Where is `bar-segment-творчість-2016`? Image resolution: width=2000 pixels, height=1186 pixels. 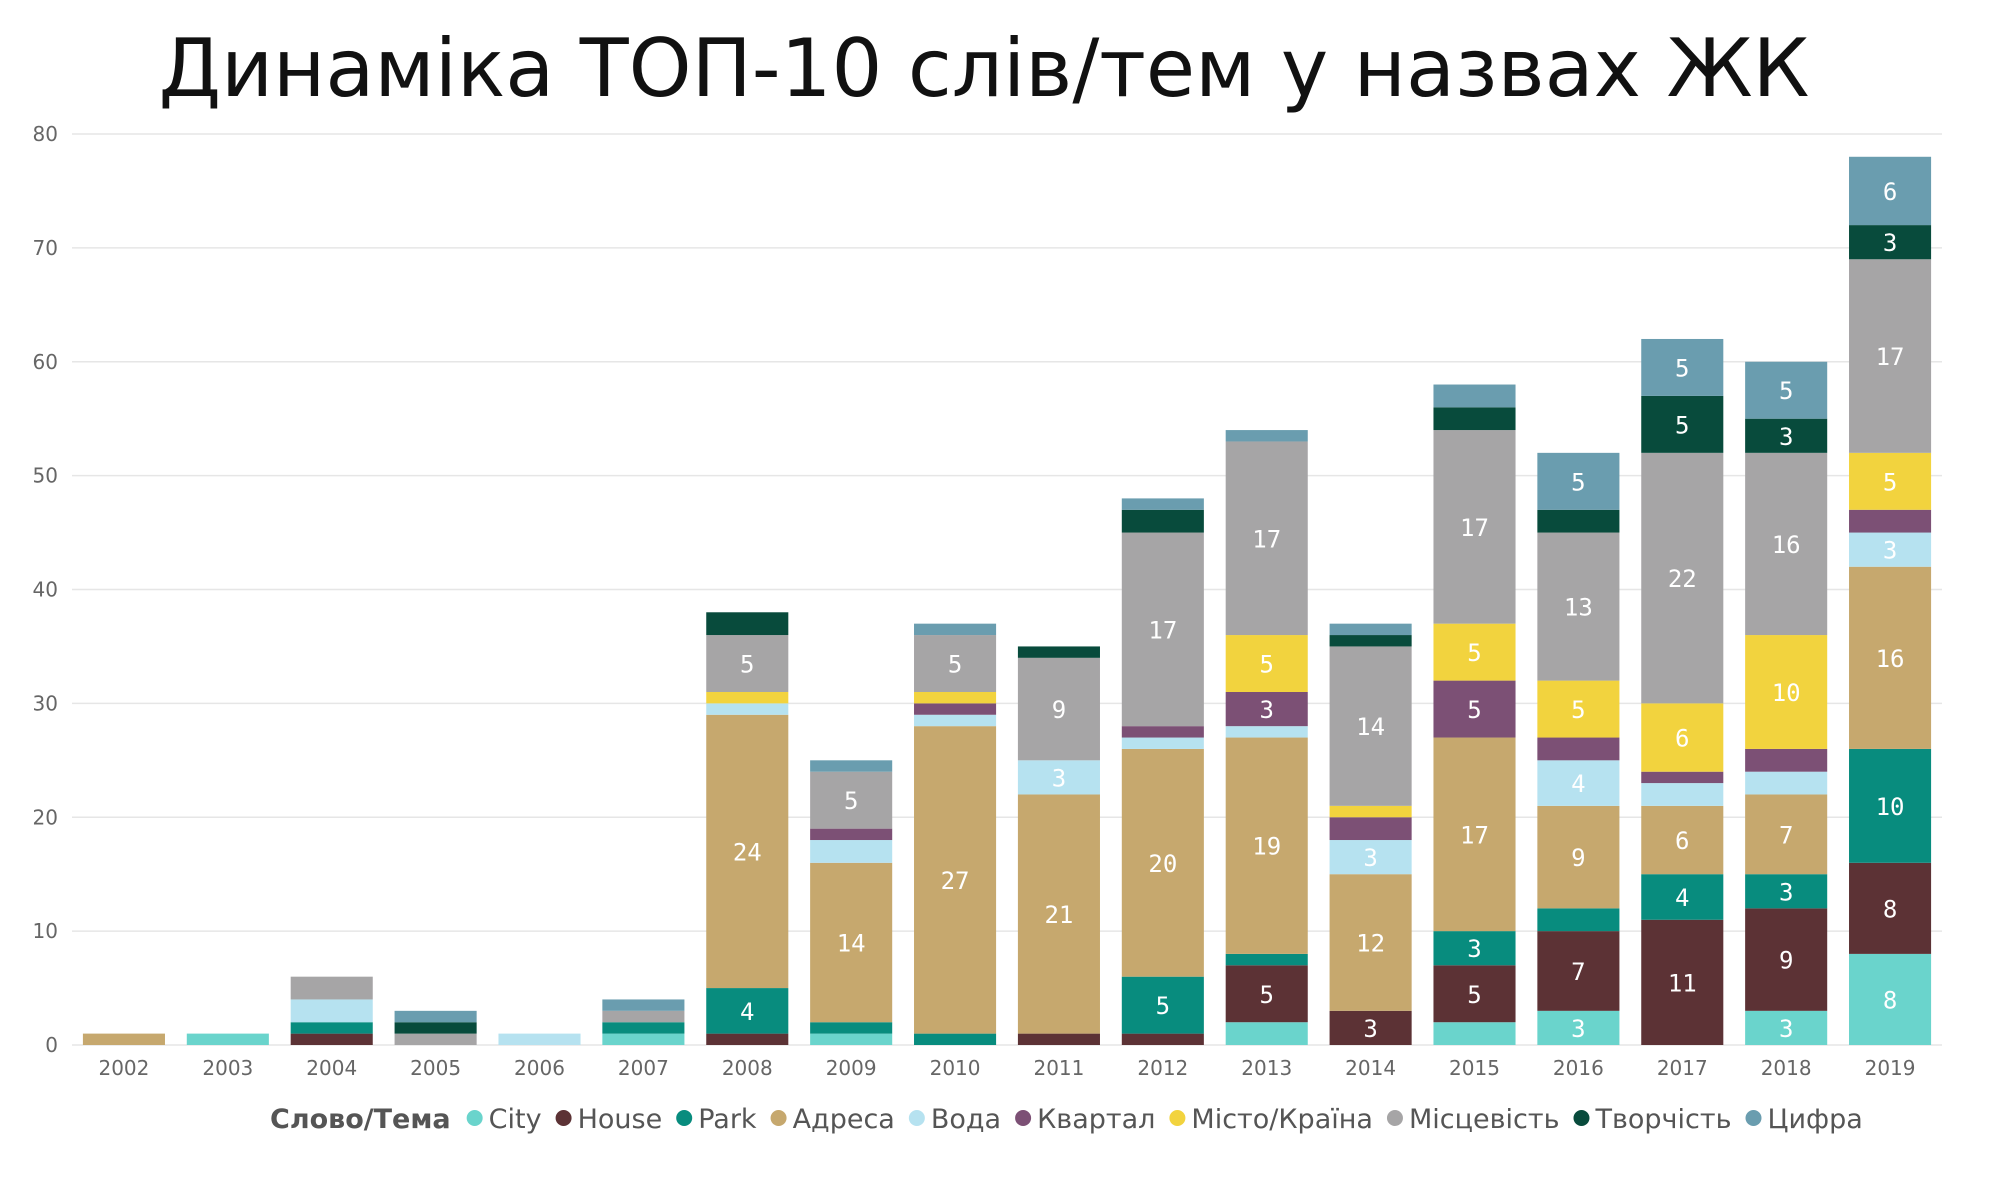
bar-segment-творчість-2016 is located at coordinates (1578, 521).